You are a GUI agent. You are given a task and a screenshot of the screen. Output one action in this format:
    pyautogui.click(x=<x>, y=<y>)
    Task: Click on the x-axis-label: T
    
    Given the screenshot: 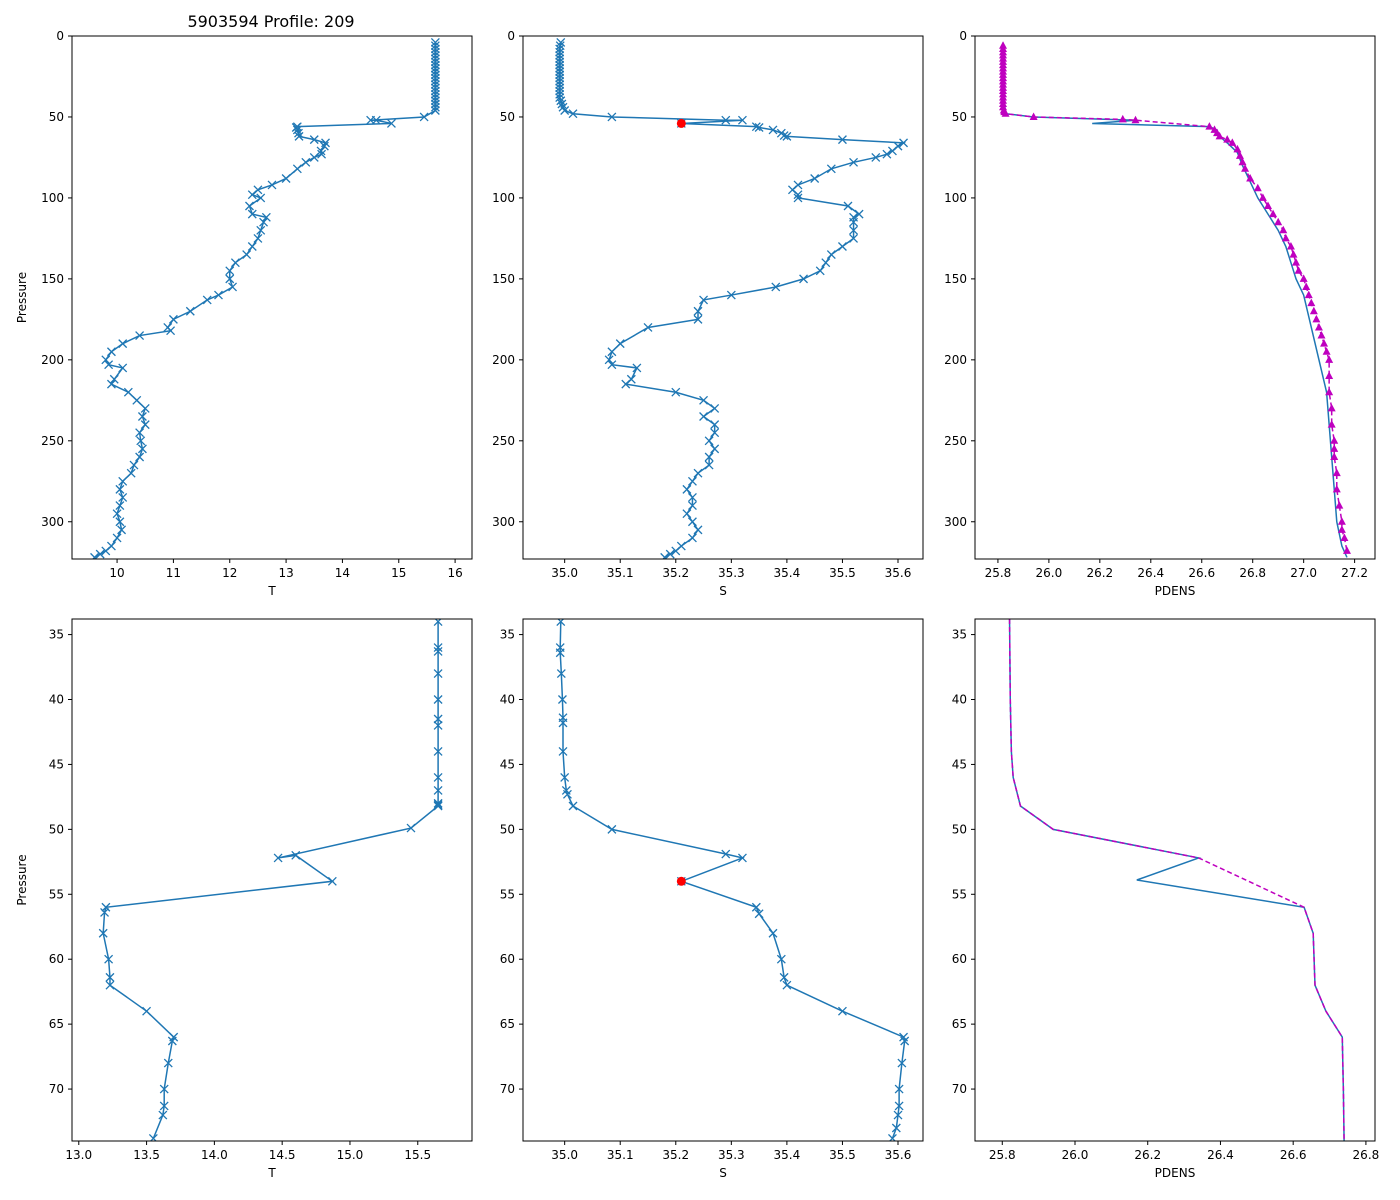 What is the action you would take?
    pyautogui.click(x=271, y=1173)
    